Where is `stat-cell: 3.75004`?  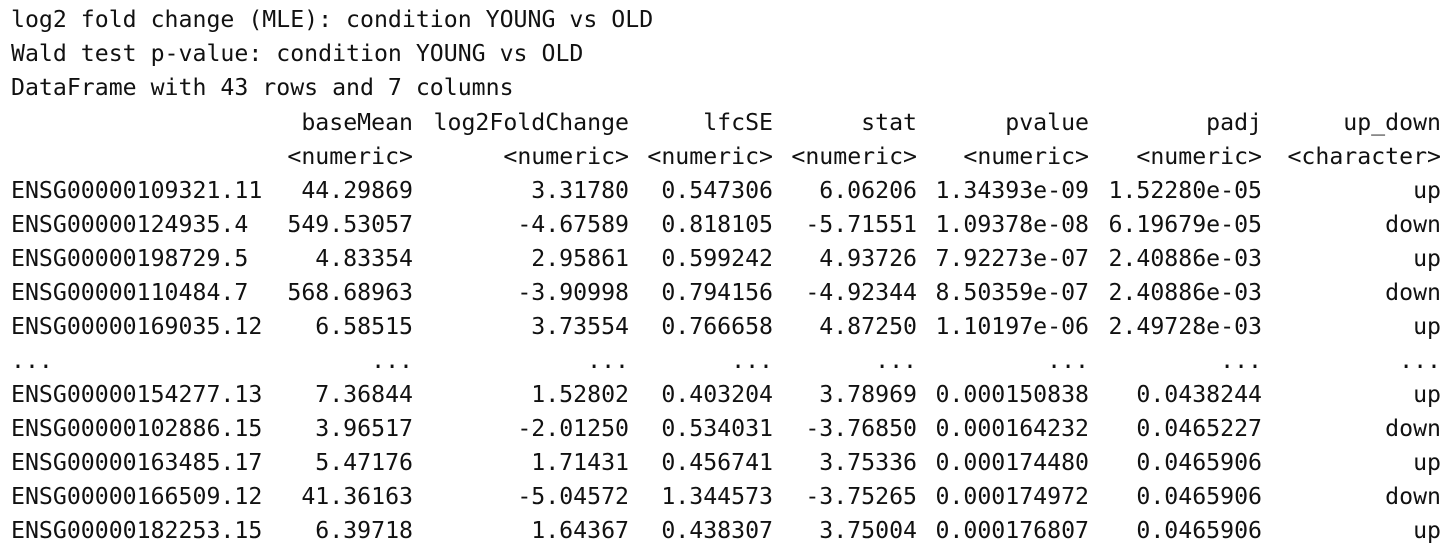 stat-cell: 3.75004 is located at coordinates (868, 530).